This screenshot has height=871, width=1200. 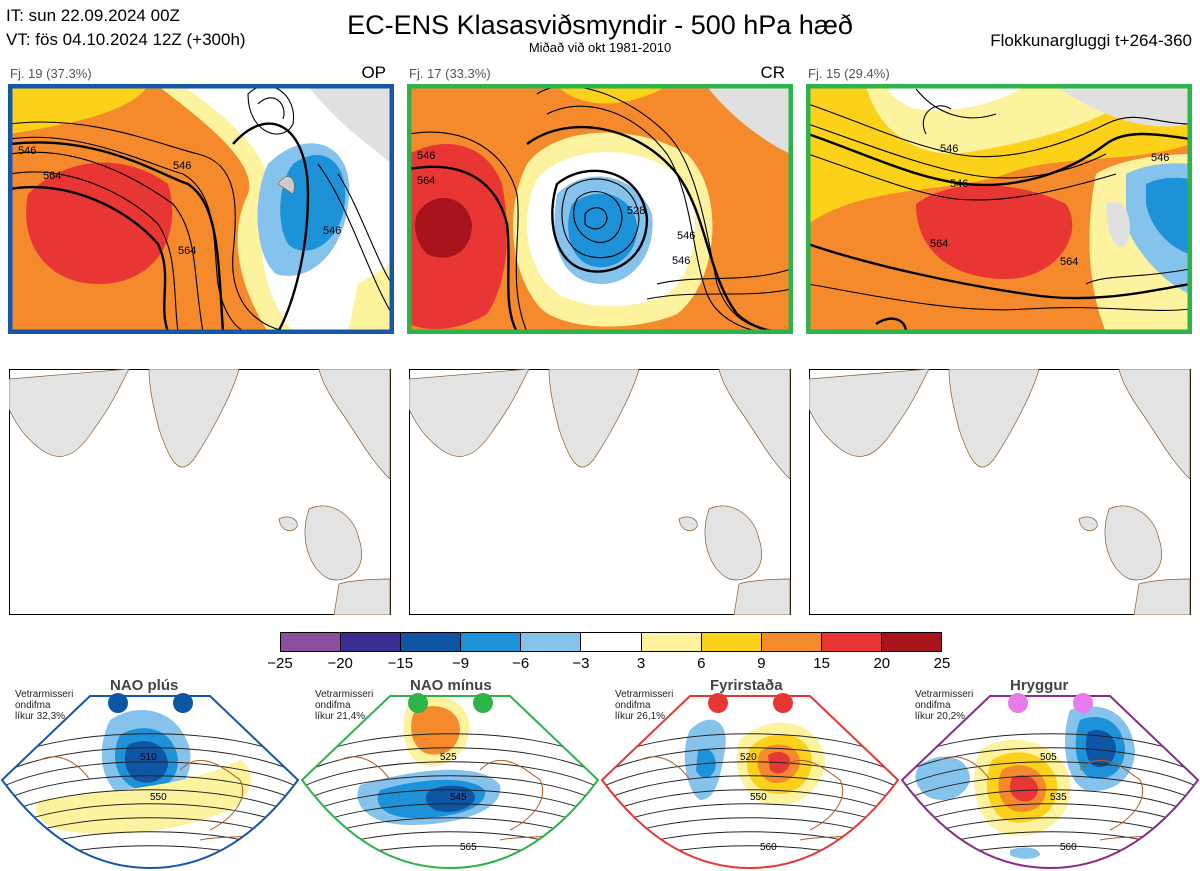 What do you see at coordinates (1091, 40) in the screenshot?
I see `classification-window: Flokkunargluggi t+264-360` at bounding box center [1091, 40].